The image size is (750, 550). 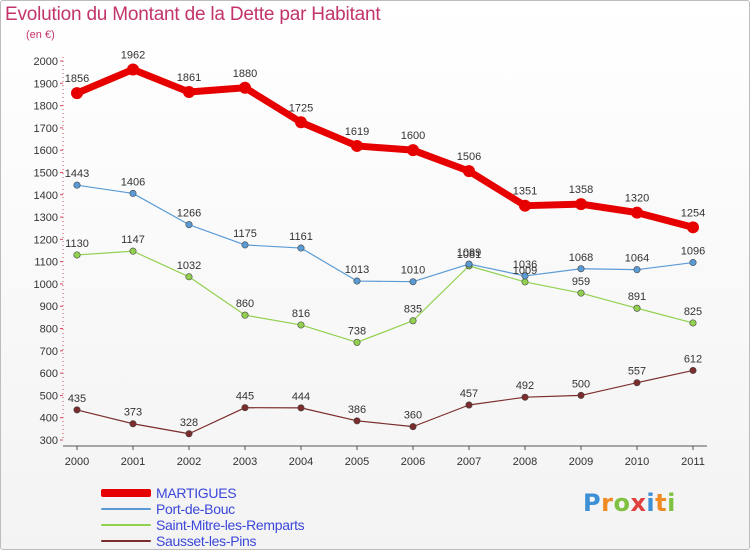 I want to click on data-label: 1009, so click(x=525, y=271).